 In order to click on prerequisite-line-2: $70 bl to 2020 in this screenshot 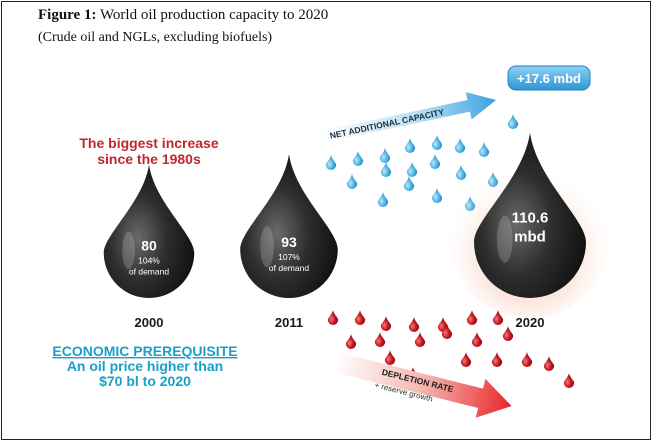, I will do `click(145, 381)`.